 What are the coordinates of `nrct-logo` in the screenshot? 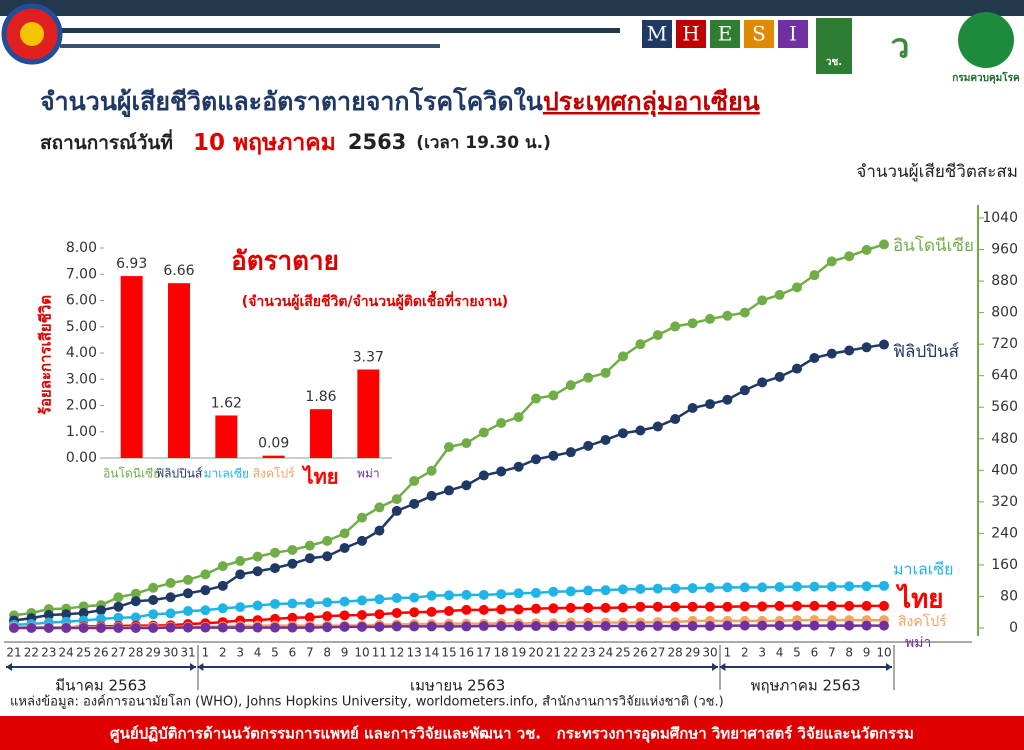 It's located at (834, 46).